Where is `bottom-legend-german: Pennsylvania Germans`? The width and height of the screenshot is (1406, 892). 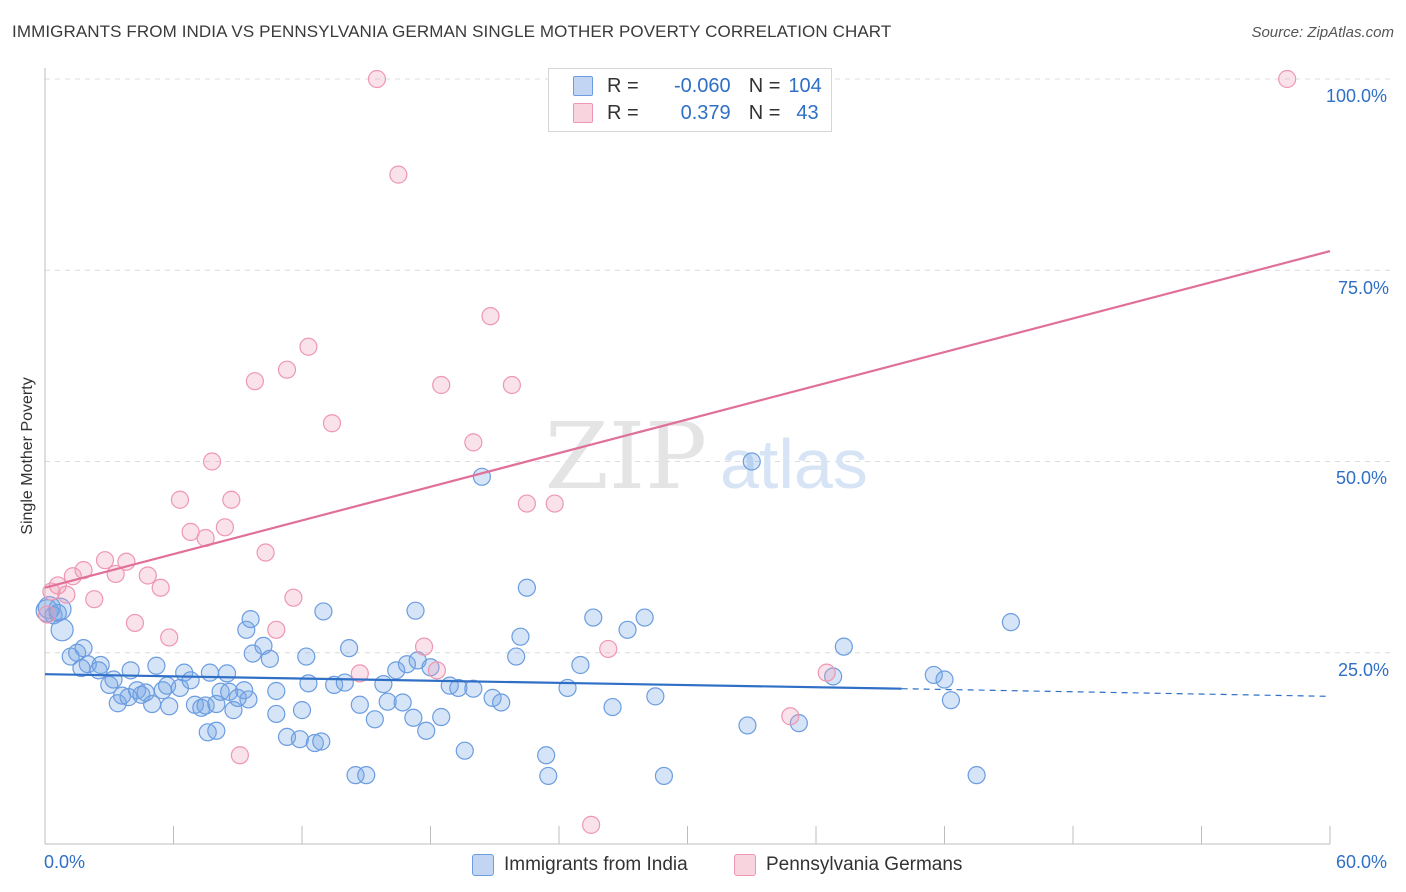 bottom-legend-german: Pennsylvania Germans is located at coordinates (848, 865).